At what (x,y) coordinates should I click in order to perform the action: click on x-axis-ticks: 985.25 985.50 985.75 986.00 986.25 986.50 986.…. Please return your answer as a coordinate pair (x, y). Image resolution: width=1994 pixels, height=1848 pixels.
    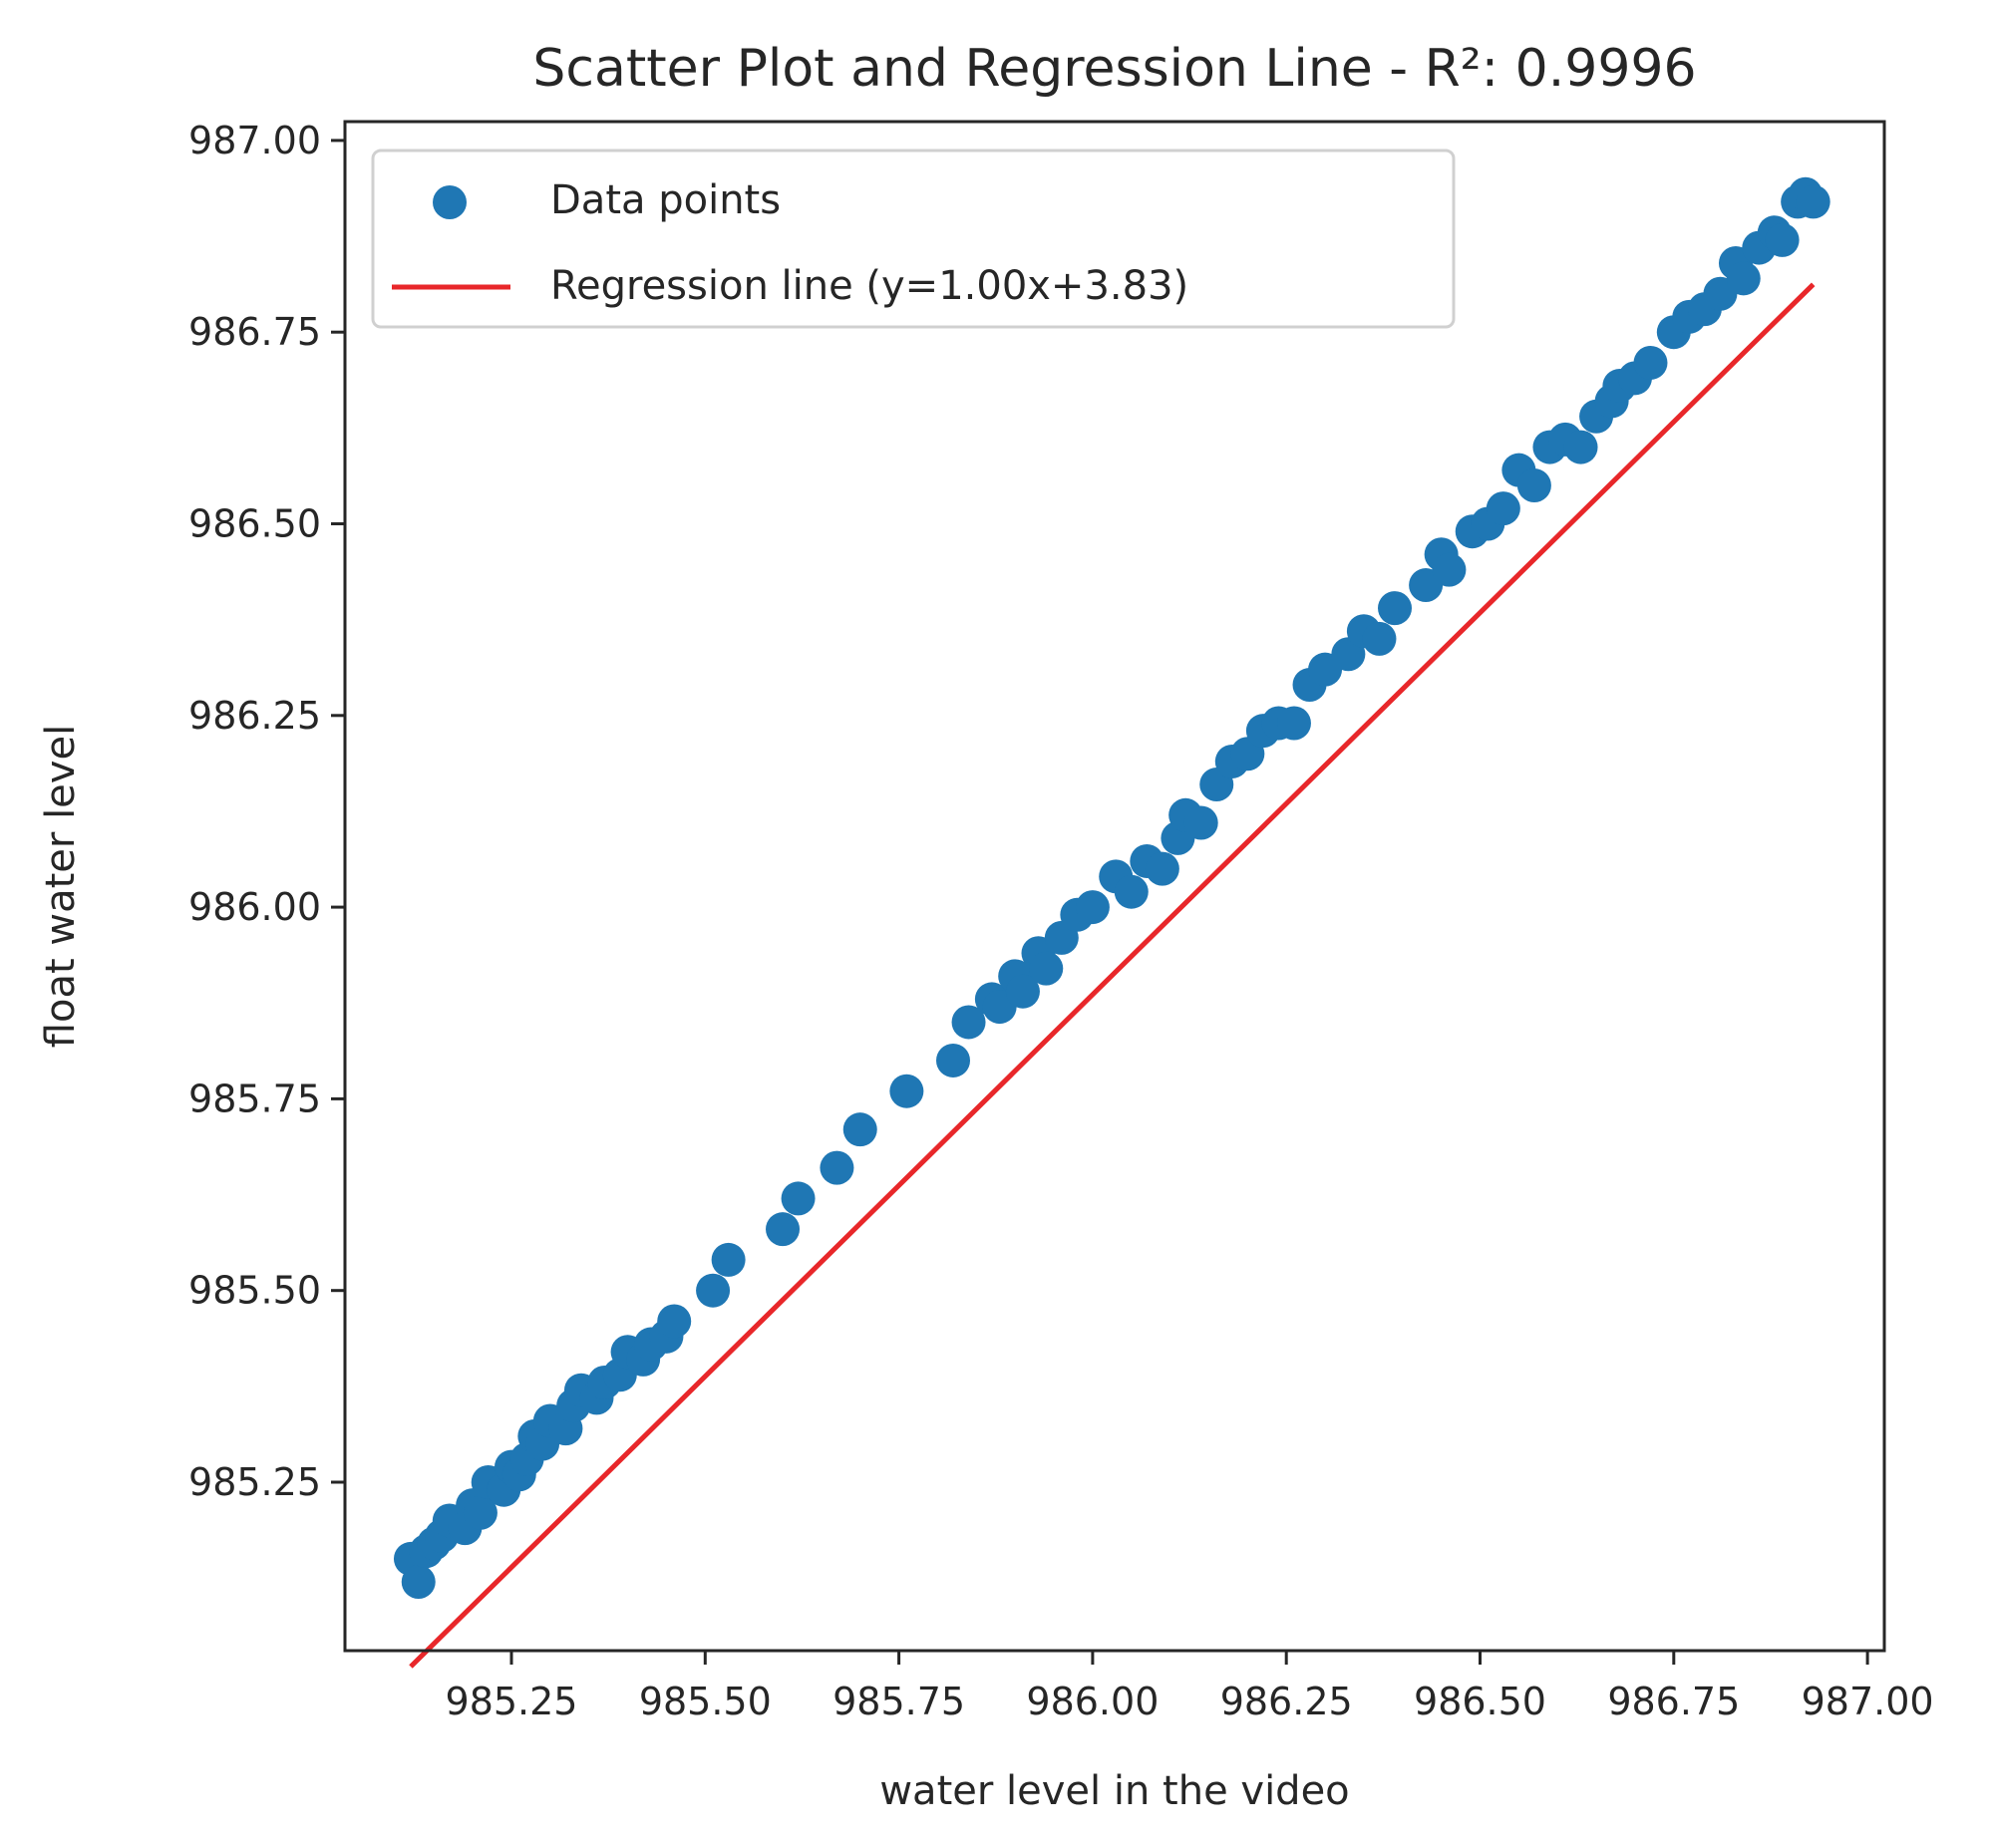
    Looking at the image, I should click on (1190, 1687).